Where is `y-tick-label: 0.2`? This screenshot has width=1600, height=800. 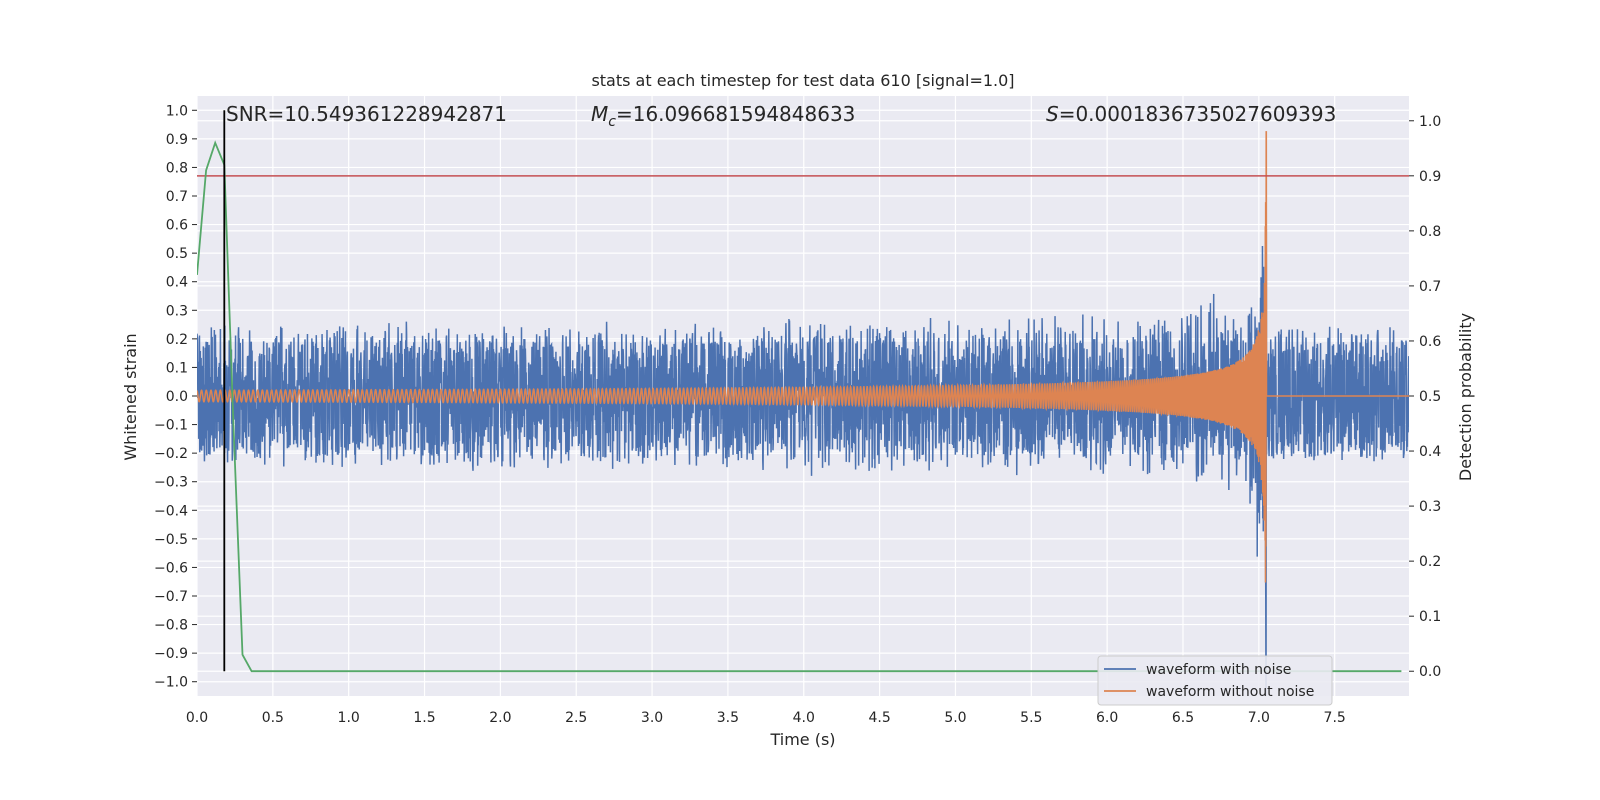
y-tick-label: 0.2 is located at coordinates (177, 340).